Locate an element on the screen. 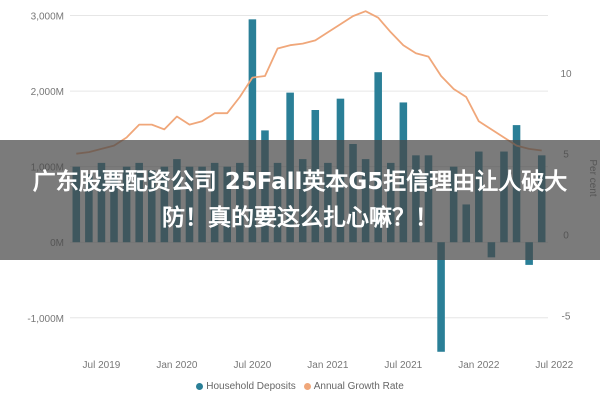 The image size is (600, 405). legend-label-growth: Annual Growth Rate is located at coordinates (358, 386).